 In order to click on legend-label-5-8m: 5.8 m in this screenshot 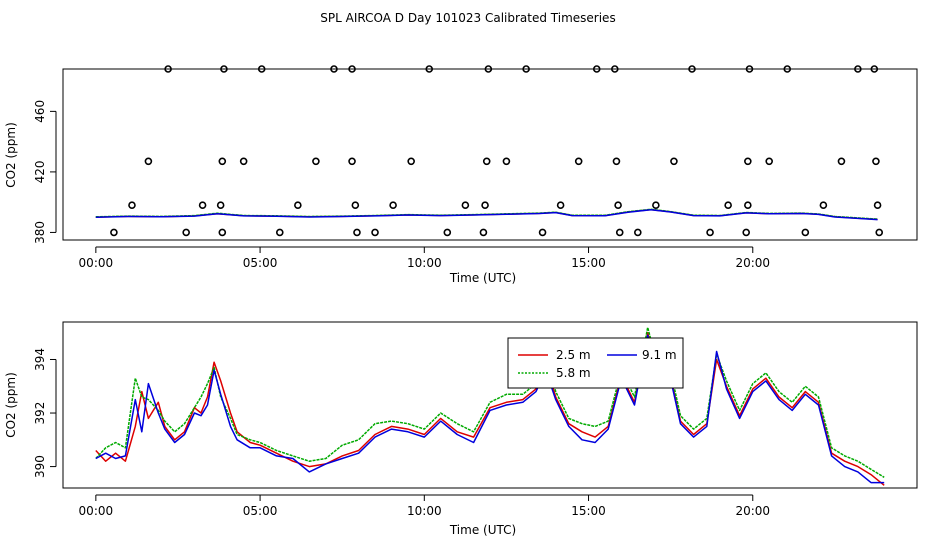, I will do `click(573, 373)`.